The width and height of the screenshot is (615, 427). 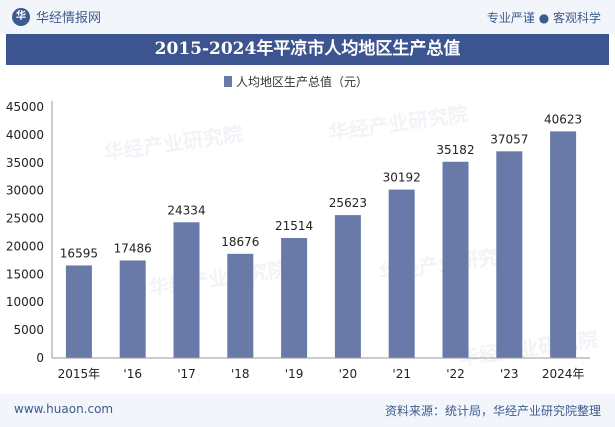 I want to click on data-label: 24334, so click(x=186, y=210).